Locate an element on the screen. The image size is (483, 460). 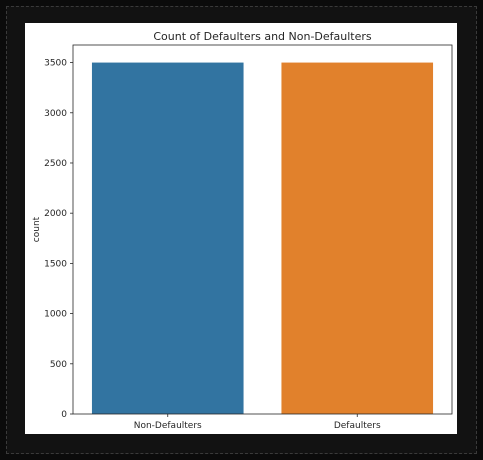
x-tick-label: Non-Defaulters is located at coordinates (168, 426).